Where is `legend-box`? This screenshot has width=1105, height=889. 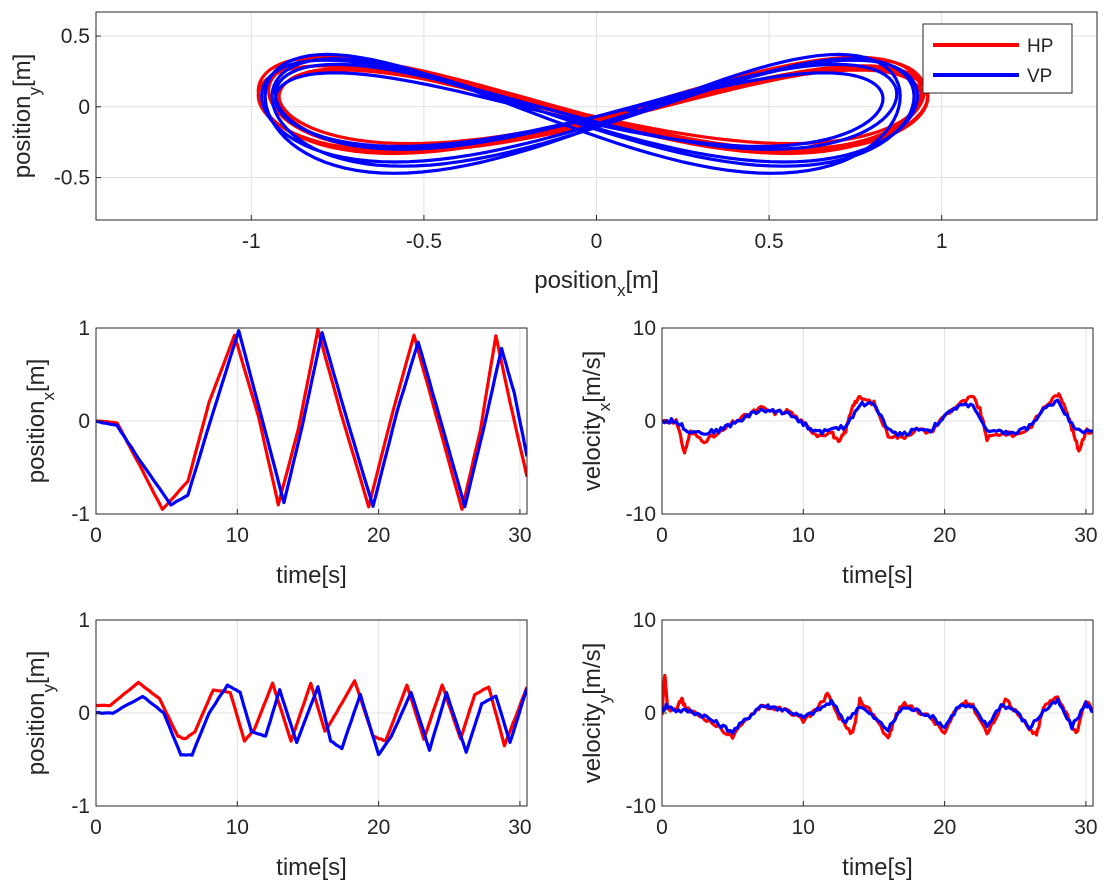
legend-box is located at coordinates (997, 58).